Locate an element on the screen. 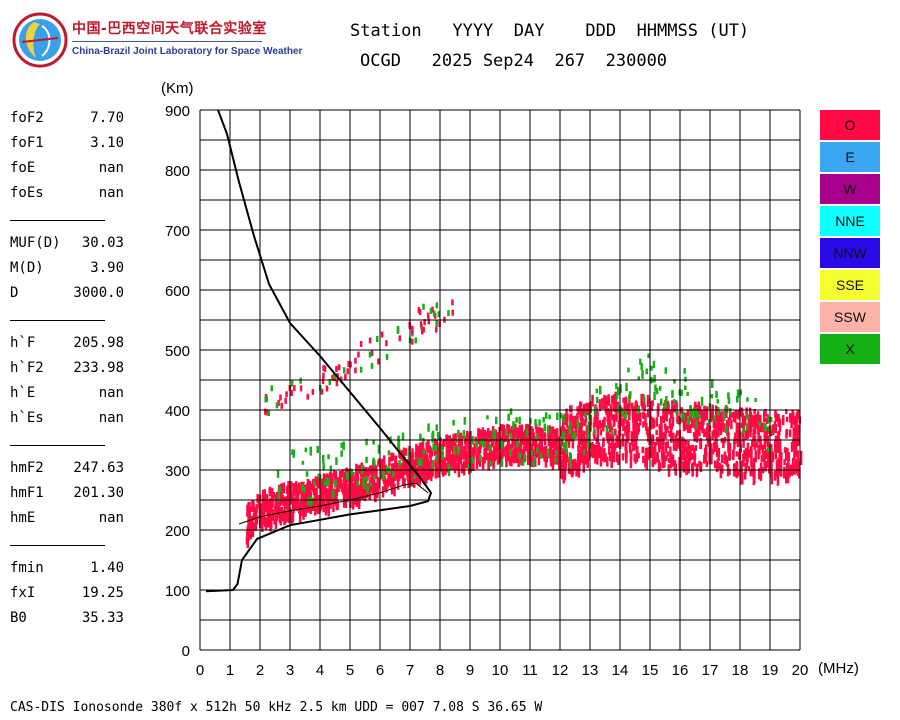 This screenshot has height=720, width=900. y-axis-ticks: 0 100 200 300 400 500 600 700 800 900 is located at coordinates (177, 381).